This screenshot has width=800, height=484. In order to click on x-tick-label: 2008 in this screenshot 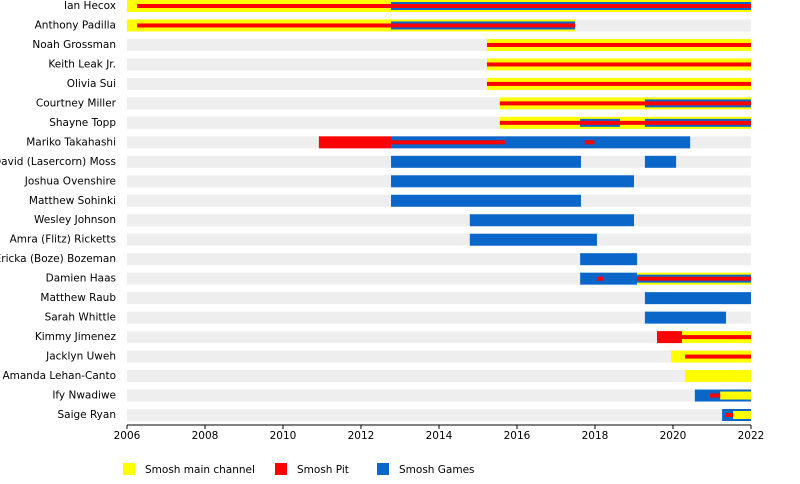, I will do `click(205, 436)`.